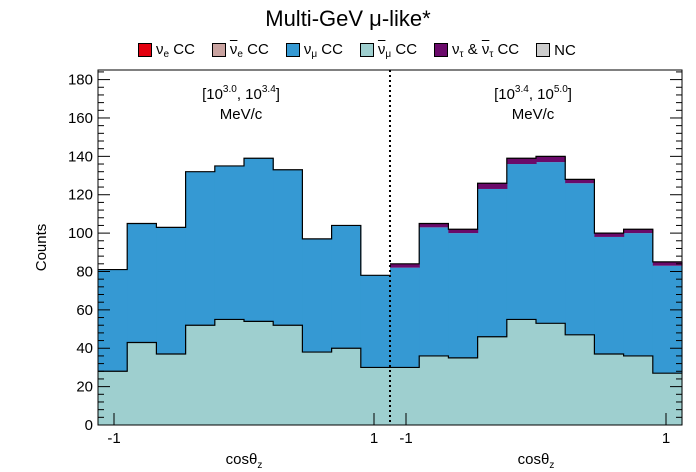  I want to click on chart-title: Multi-GeV μ-like*, so click(348, 18).